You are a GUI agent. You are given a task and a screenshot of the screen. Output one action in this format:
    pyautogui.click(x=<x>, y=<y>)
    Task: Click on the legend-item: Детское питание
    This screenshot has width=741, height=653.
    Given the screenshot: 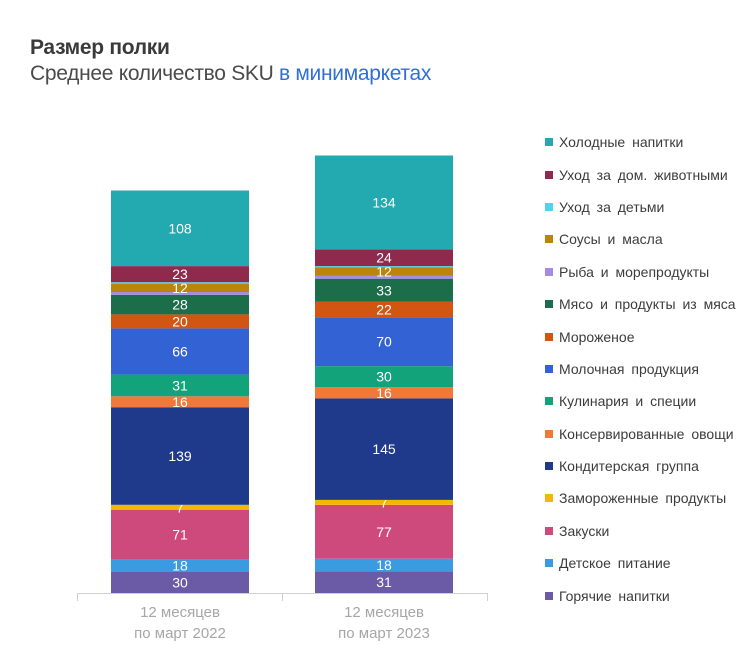 What is the action you would take?
    pyautogui.click(x=643, y=563)
    